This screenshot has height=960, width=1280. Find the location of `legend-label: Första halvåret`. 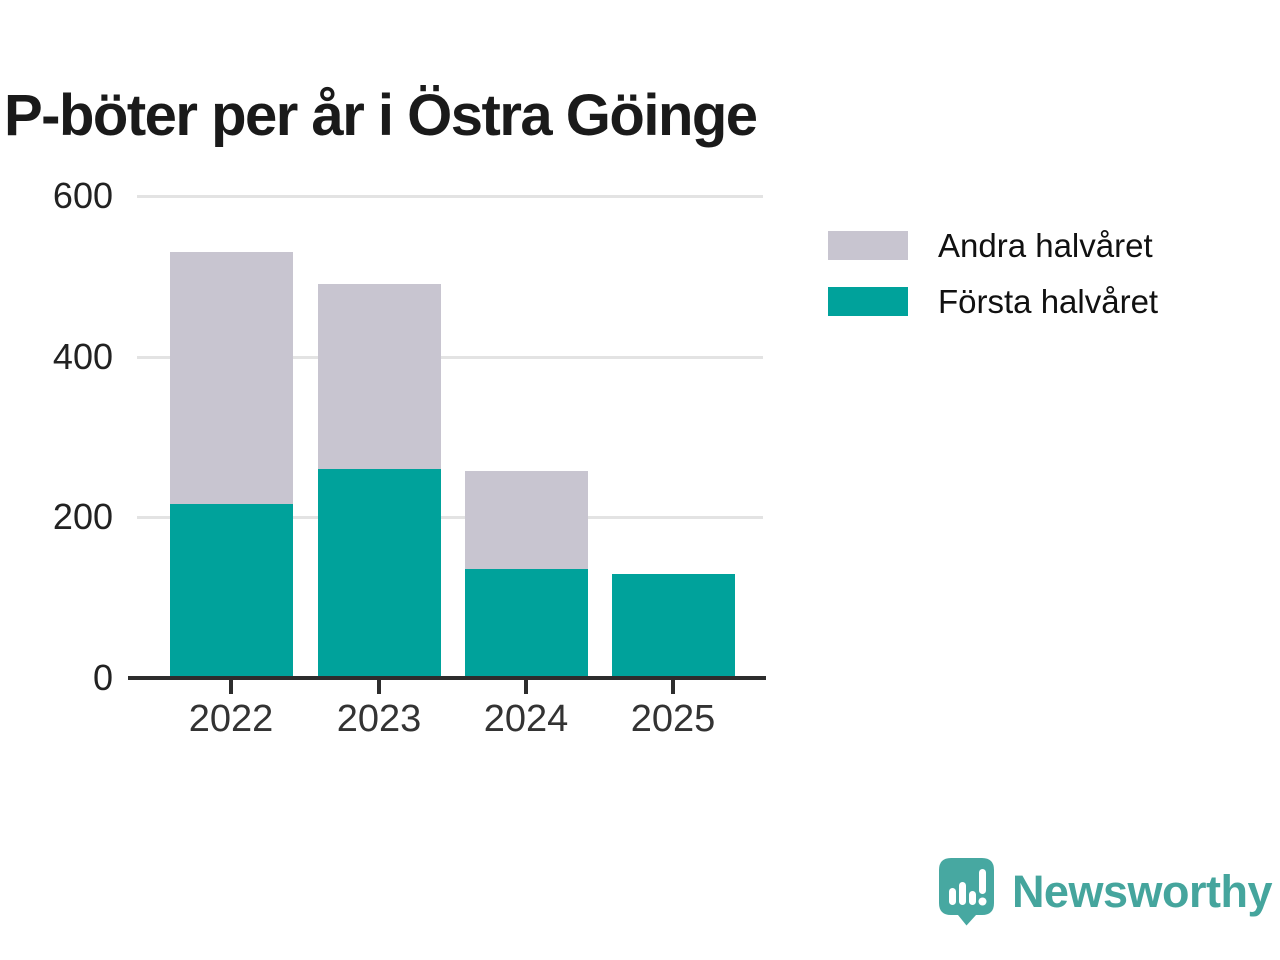

legend-label: Första halvåret is located at coordinates (1048, 301).